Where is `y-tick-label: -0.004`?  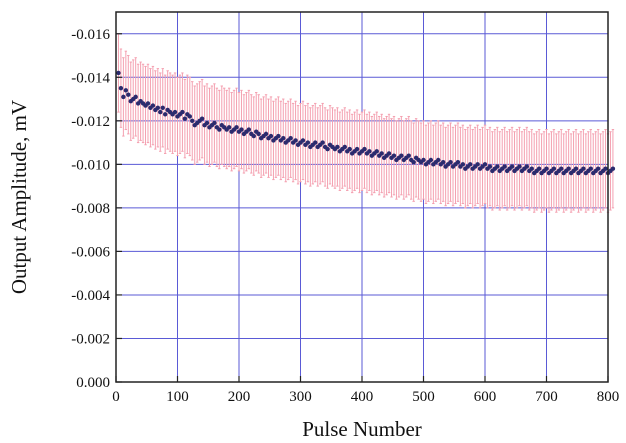 y-tick-label: -0.004 is located at coordinates (90, 296).